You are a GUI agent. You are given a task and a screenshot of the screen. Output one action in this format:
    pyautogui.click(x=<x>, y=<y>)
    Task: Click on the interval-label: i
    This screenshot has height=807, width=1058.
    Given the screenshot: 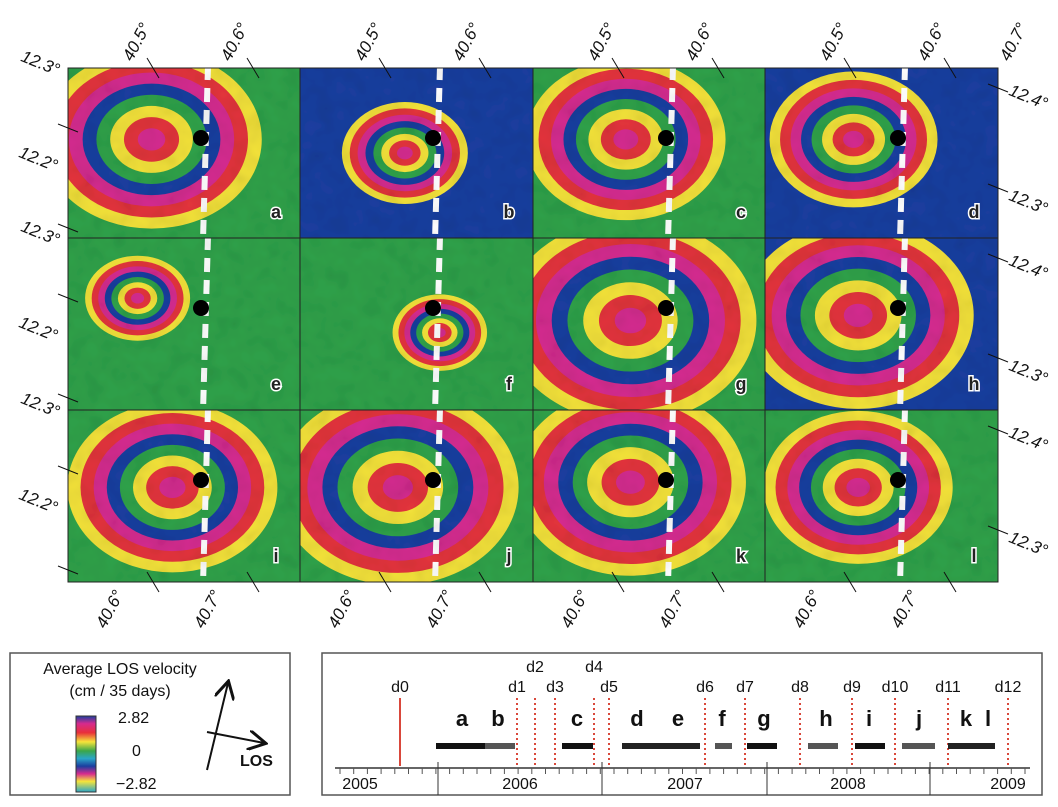 What is the action you would take?
    pyautogui.click(x=869, y=718)
    